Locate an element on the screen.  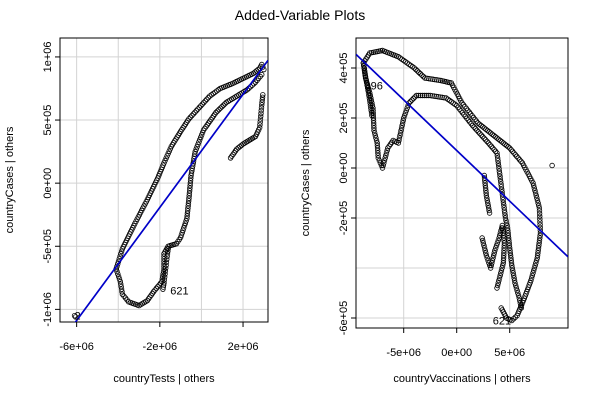
y-tick-label: 4e+05 is located at coordinates (344, 68).